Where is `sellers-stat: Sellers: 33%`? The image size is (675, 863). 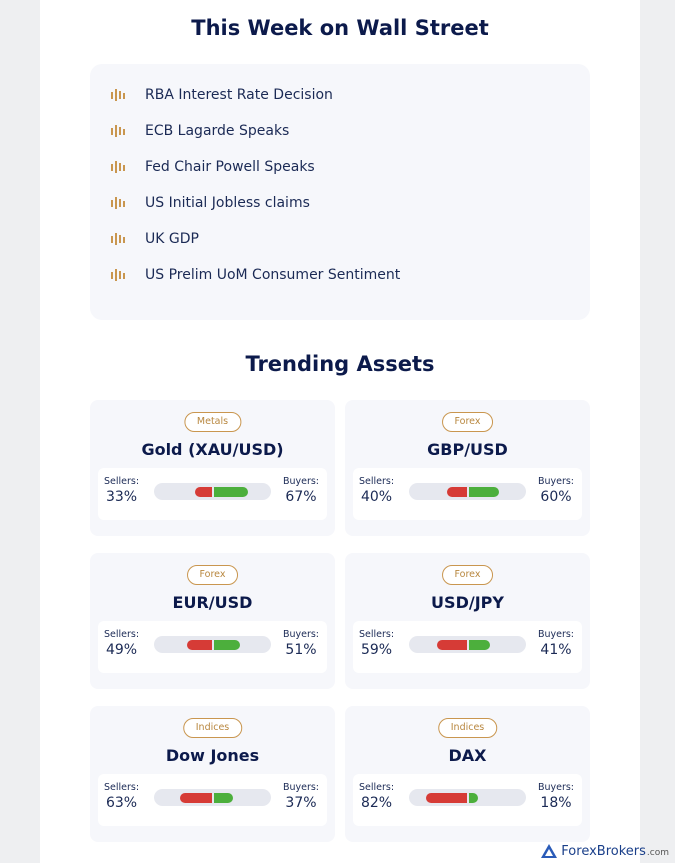
sellers-stat: Sellers: 33% is located at coordinates (121, 490).